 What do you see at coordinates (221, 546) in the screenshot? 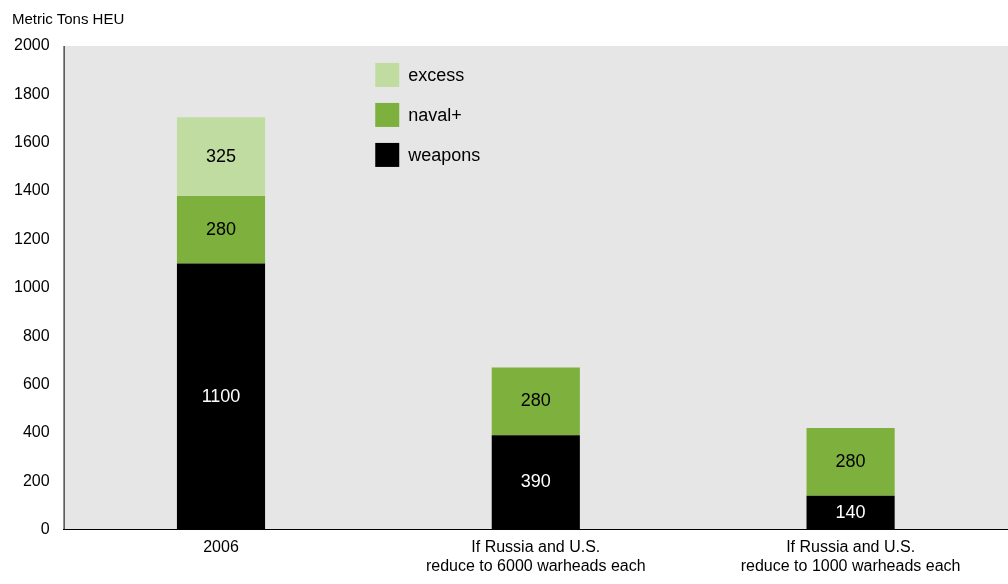
I see `x-tick-label: 2006` at bounding box center [221, 546].